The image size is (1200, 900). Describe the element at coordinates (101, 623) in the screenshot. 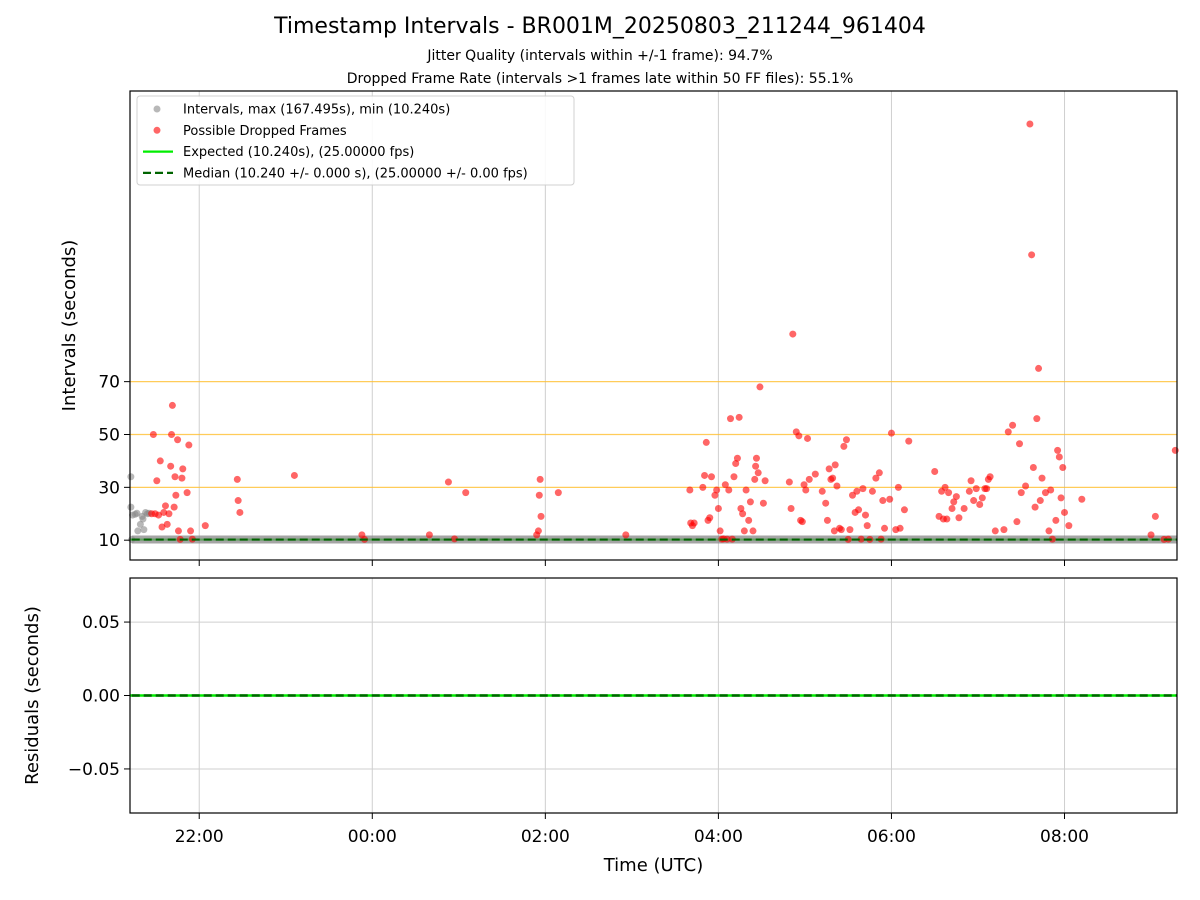

I see `bottom-y-tick-label: 0.05` at that location.